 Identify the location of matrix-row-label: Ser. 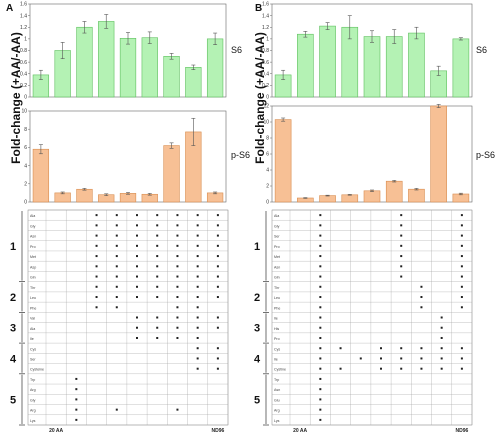
(33, 360).